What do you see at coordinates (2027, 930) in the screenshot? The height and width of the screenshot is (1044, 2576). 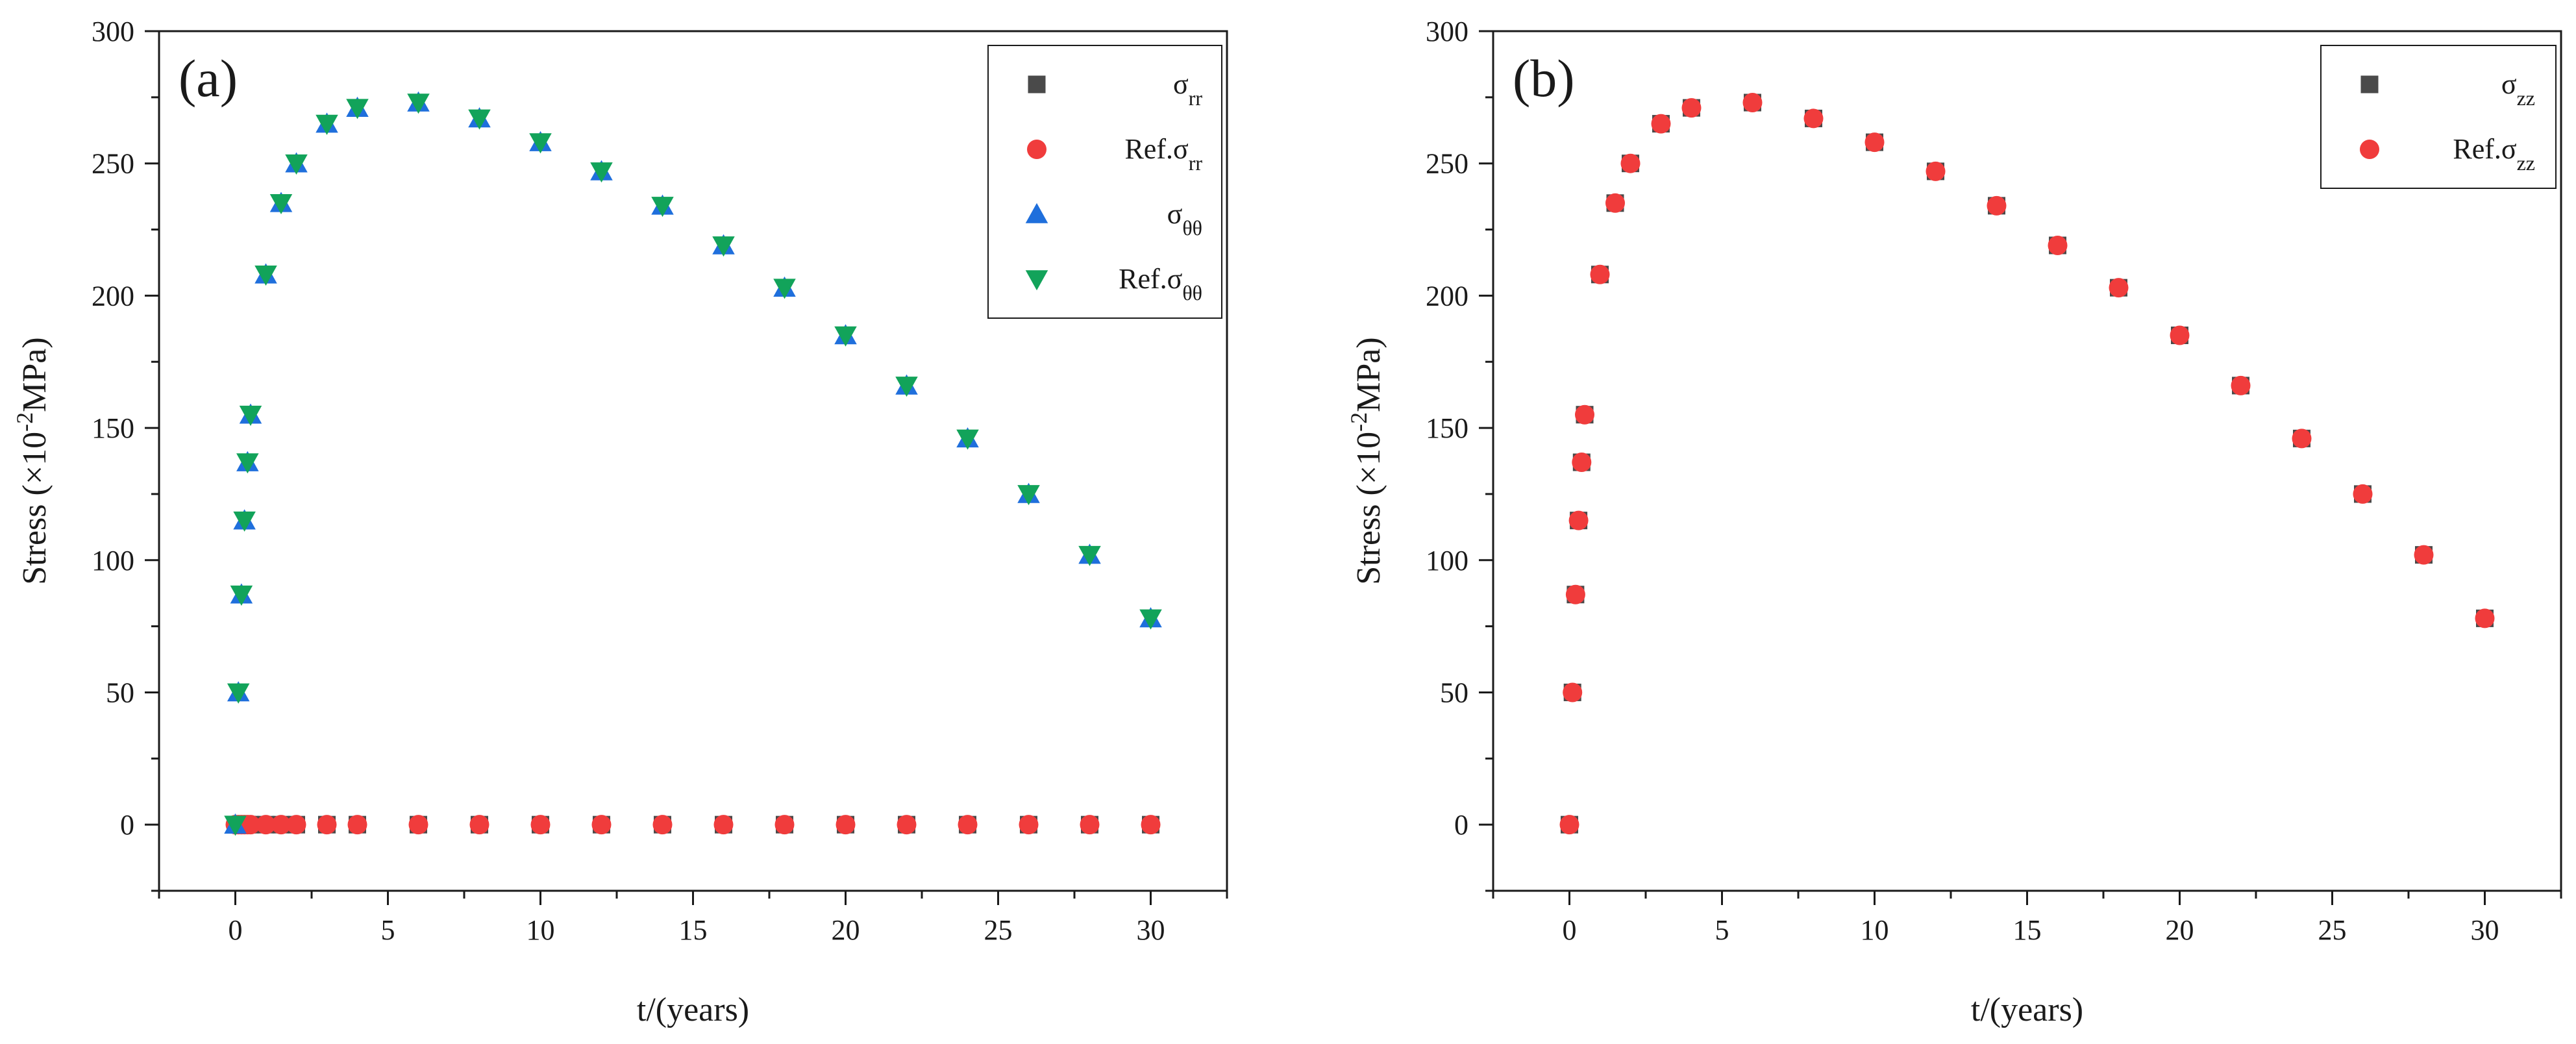 I see `x-tick-label: 15` at bounding box center [2027, 930].